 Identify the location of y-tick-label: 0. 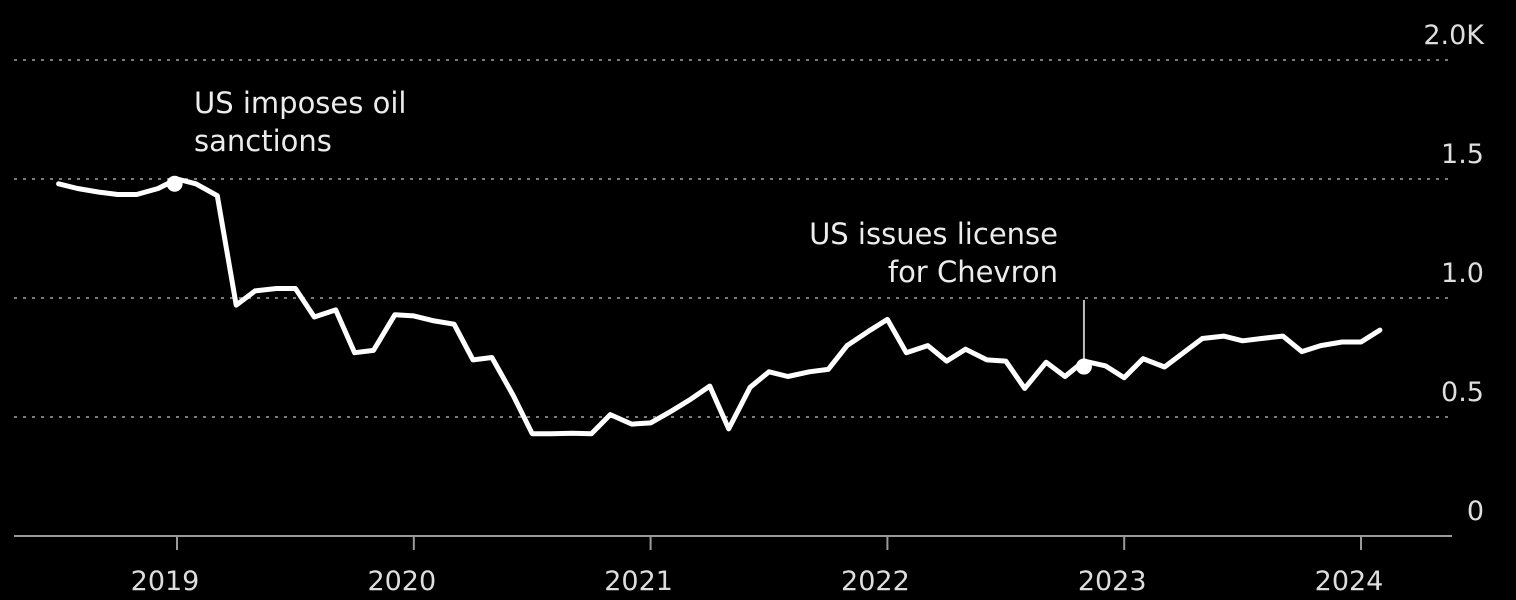
(1475, 511).